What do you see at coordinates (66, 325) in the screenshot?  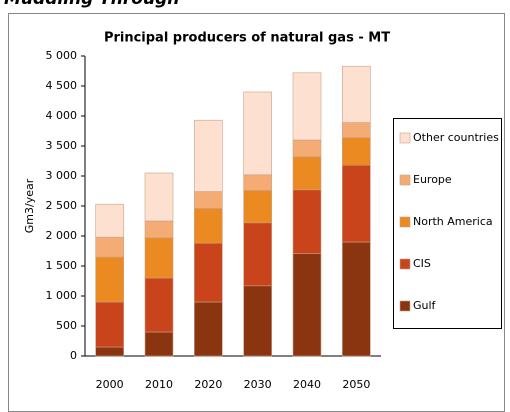 I see `y-tick-label: 500` at bounding box center [66, 325].